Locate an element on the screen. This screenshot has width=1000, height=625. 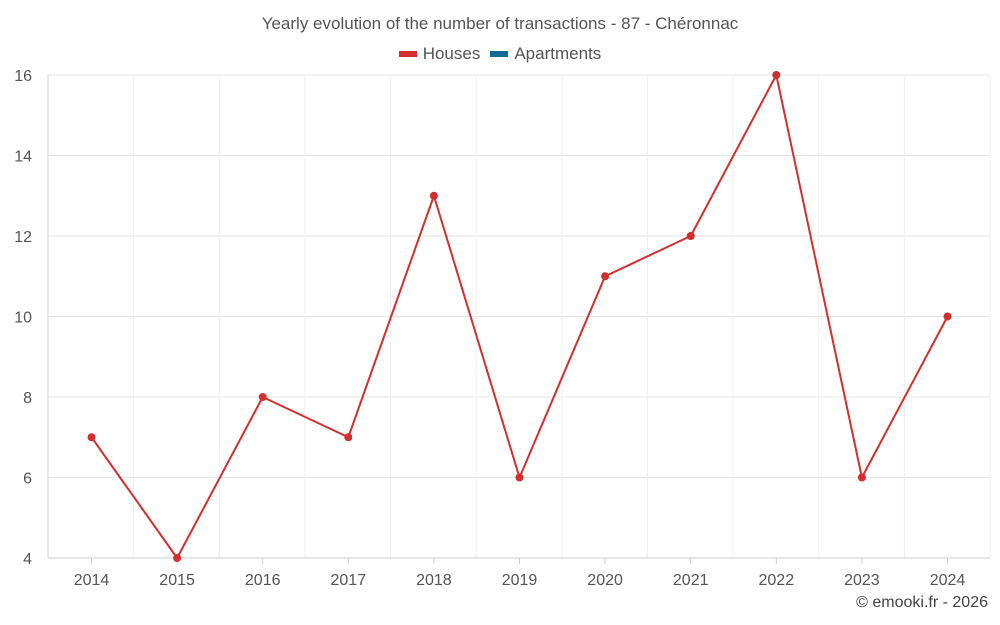
legend-item-houses: Houses is located at coordinates (439, 54).